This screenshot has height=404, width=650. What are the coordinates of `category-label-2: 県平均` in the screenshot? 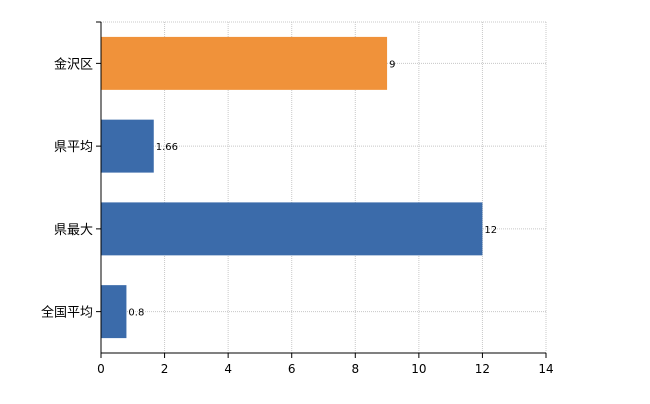 It's located at (73, 147).